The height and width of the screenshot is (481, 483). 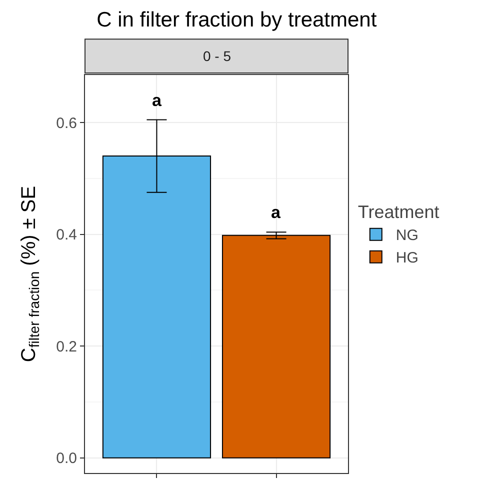 I want to click on y-tick-label: 0.6, so click(x=66, y=123).